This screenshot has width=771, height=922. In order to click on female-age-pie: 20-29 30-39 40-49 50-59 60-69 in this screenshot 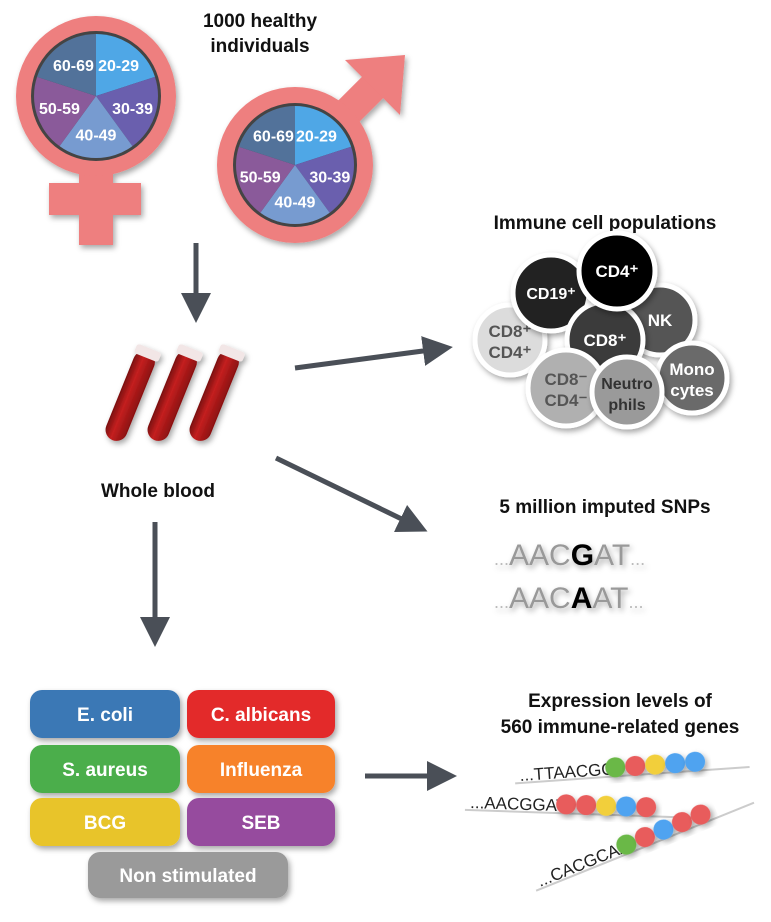, I will do `click(96, 96)`.